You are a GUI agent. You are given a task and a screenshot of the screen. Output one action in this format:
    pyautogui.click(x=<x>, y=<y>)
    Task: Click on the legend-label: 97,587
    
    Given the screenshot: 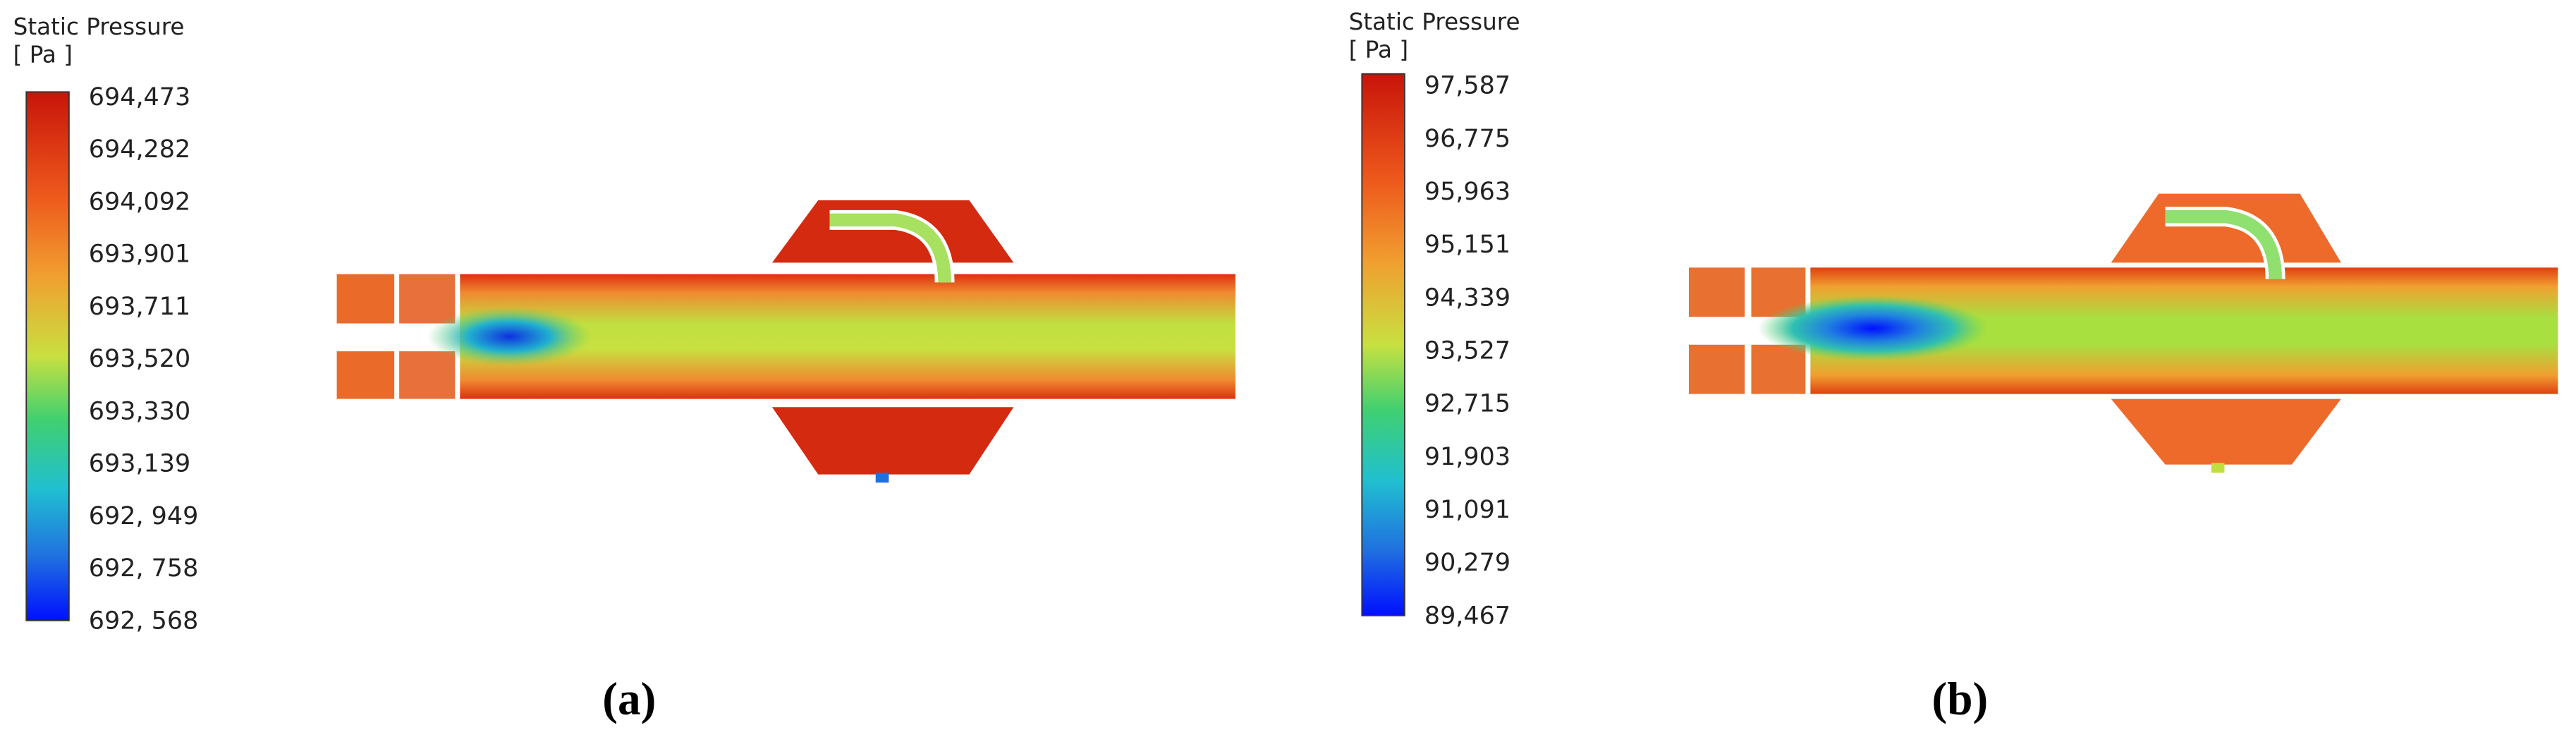 What is the action you would take?
    pyautogui.click(x=1467, y=86)
    